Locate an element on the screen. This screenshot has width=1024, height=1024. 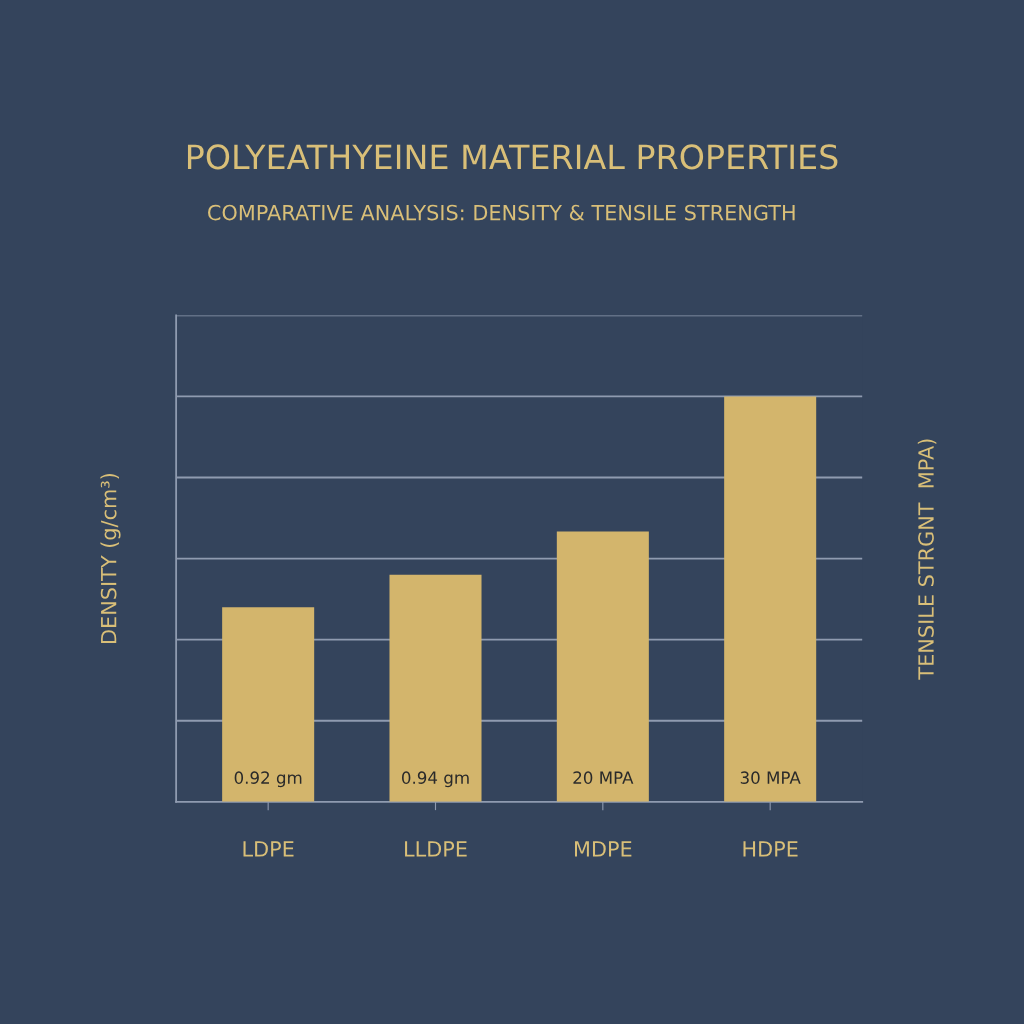
data-label: 0.92 gm is located at coordinates (268, 779).